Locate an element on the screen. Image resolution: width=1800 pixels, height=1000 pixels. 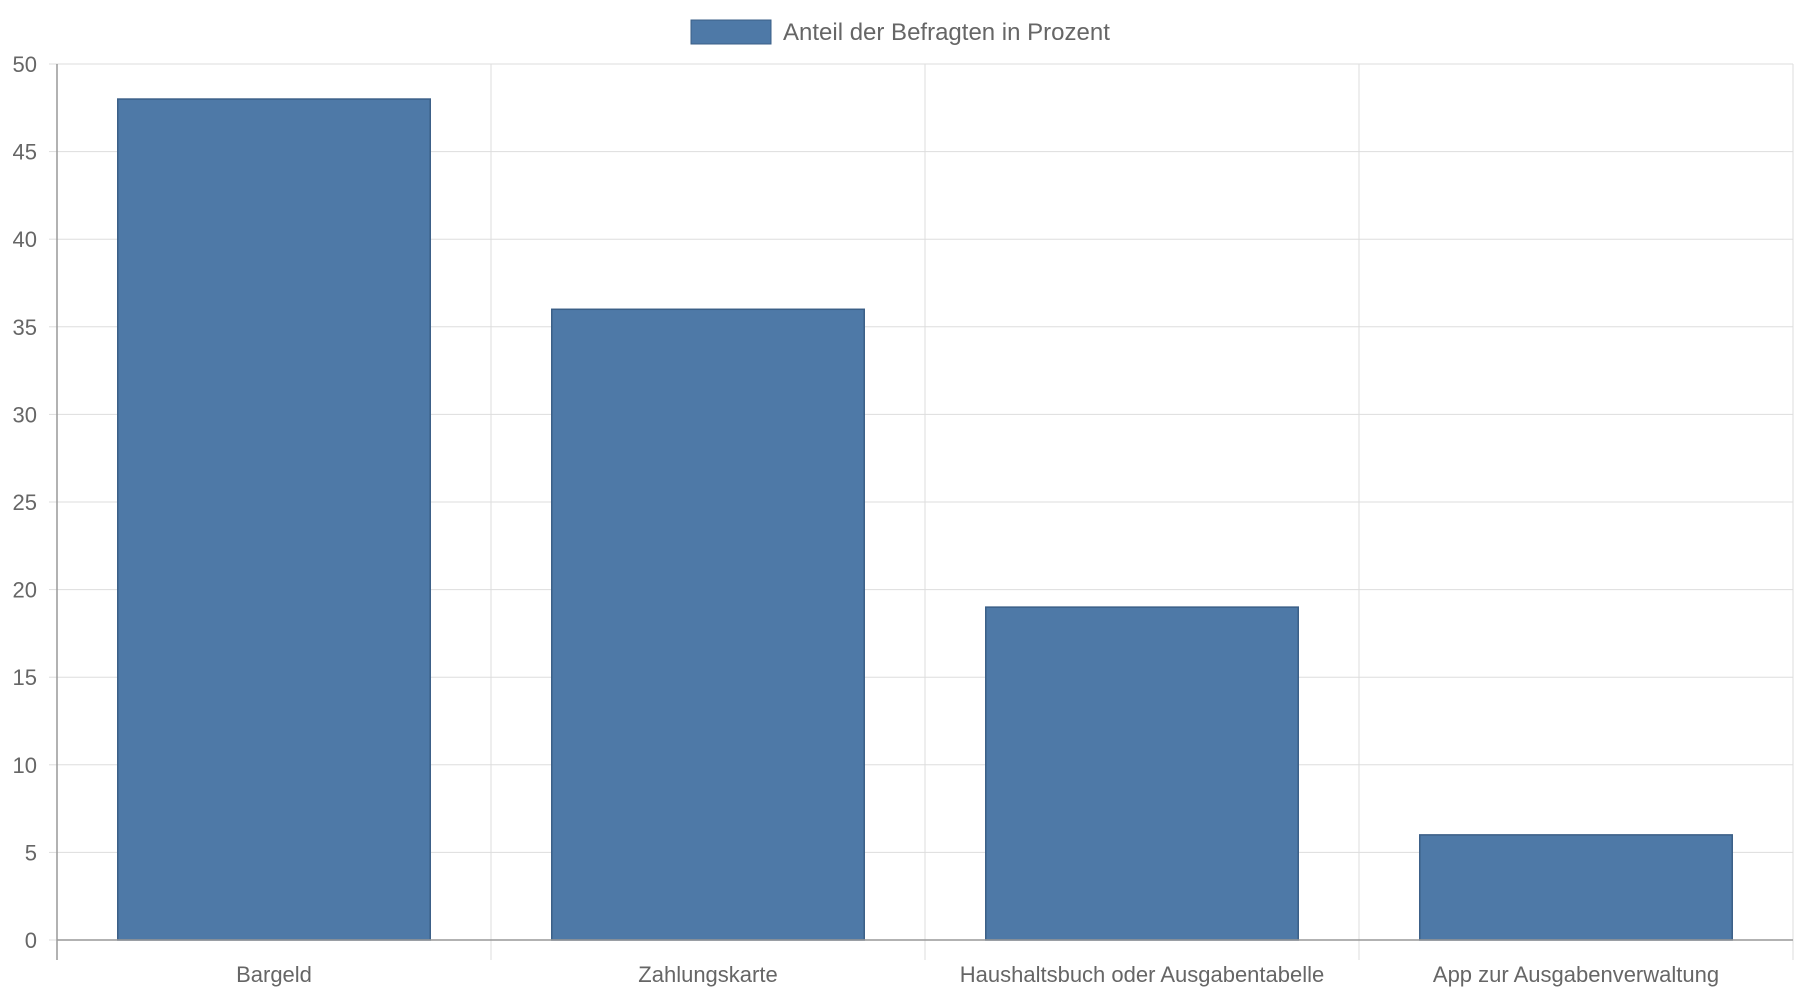
legend: Anteil der Befragten in Prozent is located at coordinates (900, 32).